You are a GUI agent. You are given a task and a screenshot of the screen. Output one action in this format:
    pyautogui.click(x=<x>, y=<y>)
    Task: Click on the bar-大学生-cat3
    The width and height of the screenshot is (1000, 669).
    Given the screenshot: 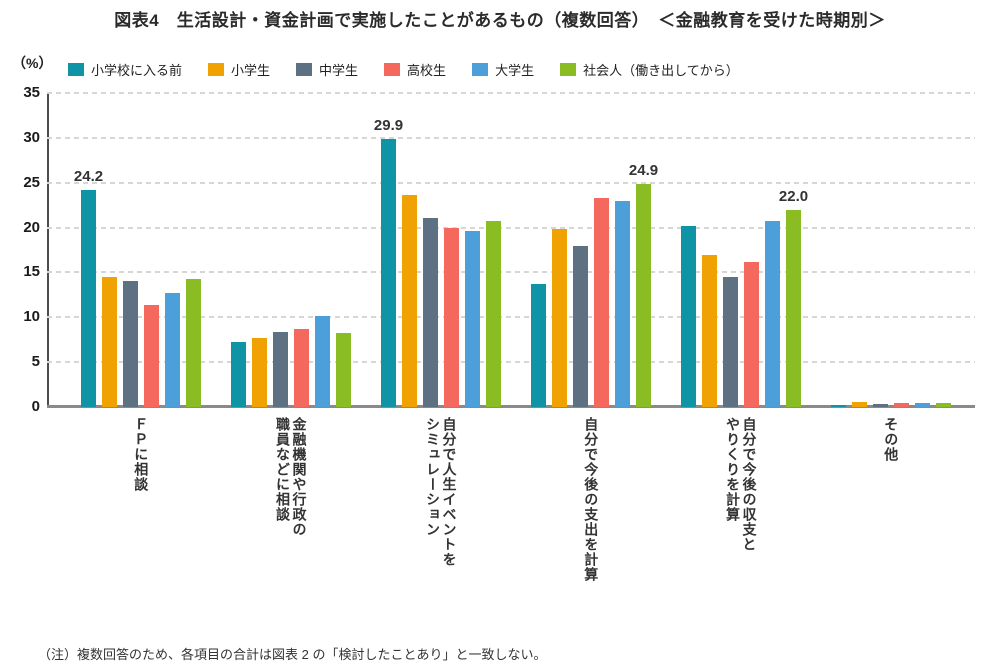 What is the action you would take?
    pyautogui.click(x=622, y=303)
    